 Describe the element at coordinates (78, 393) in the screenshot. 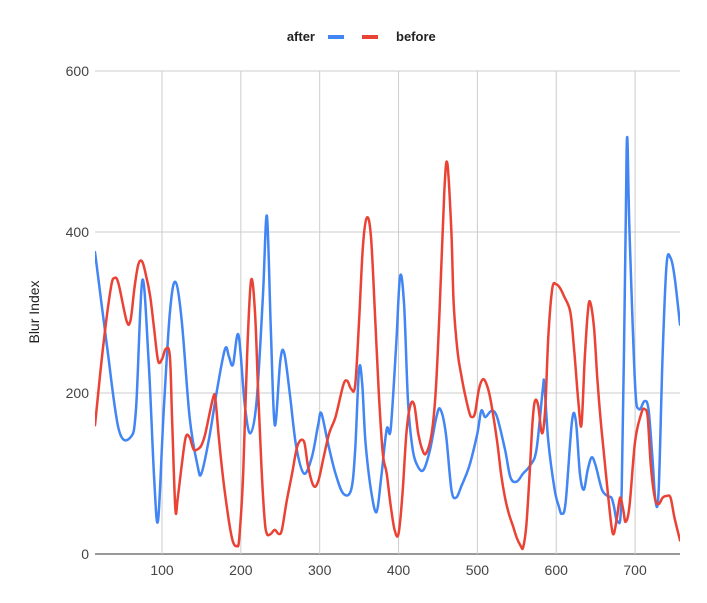

I see `y-tick-label: 200` at that location.